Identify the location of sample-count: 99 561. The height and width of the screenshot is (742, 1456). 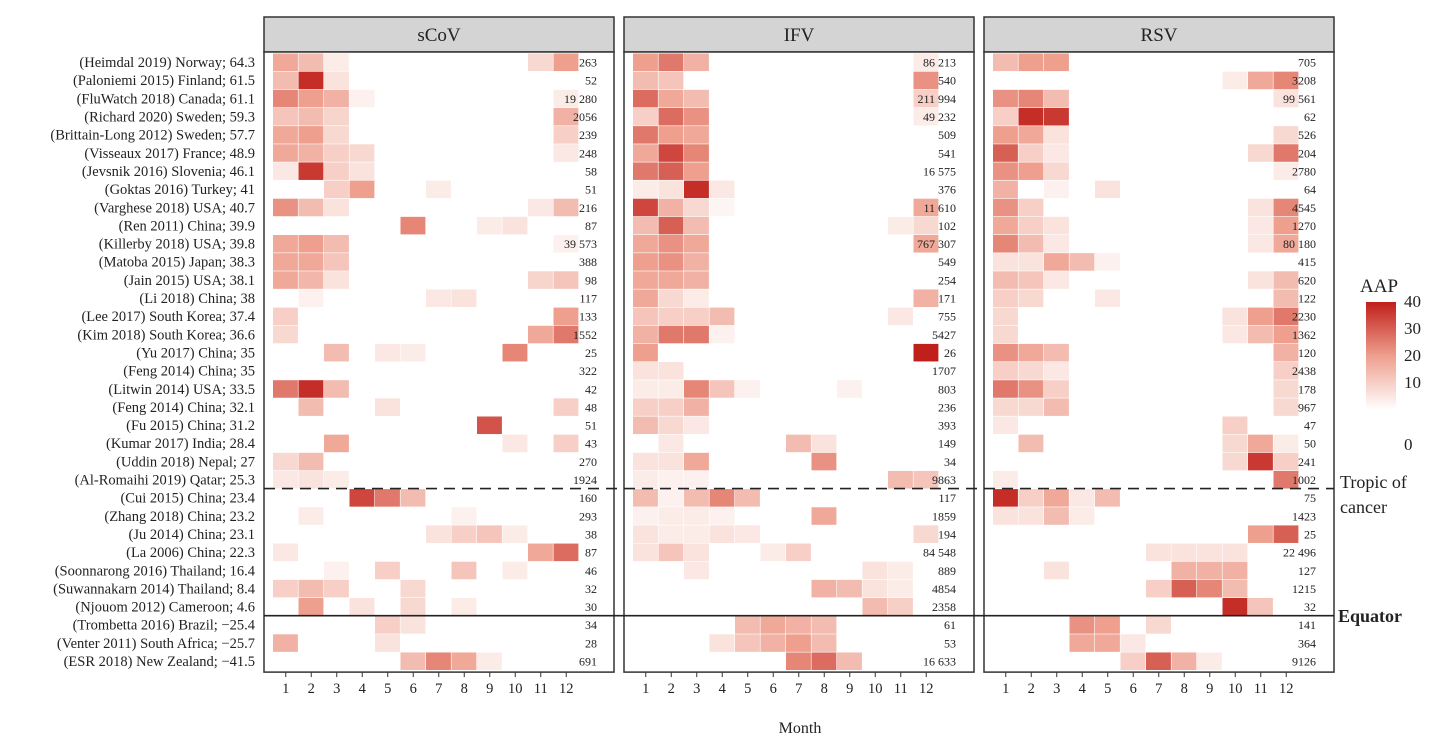
(1299, 99).